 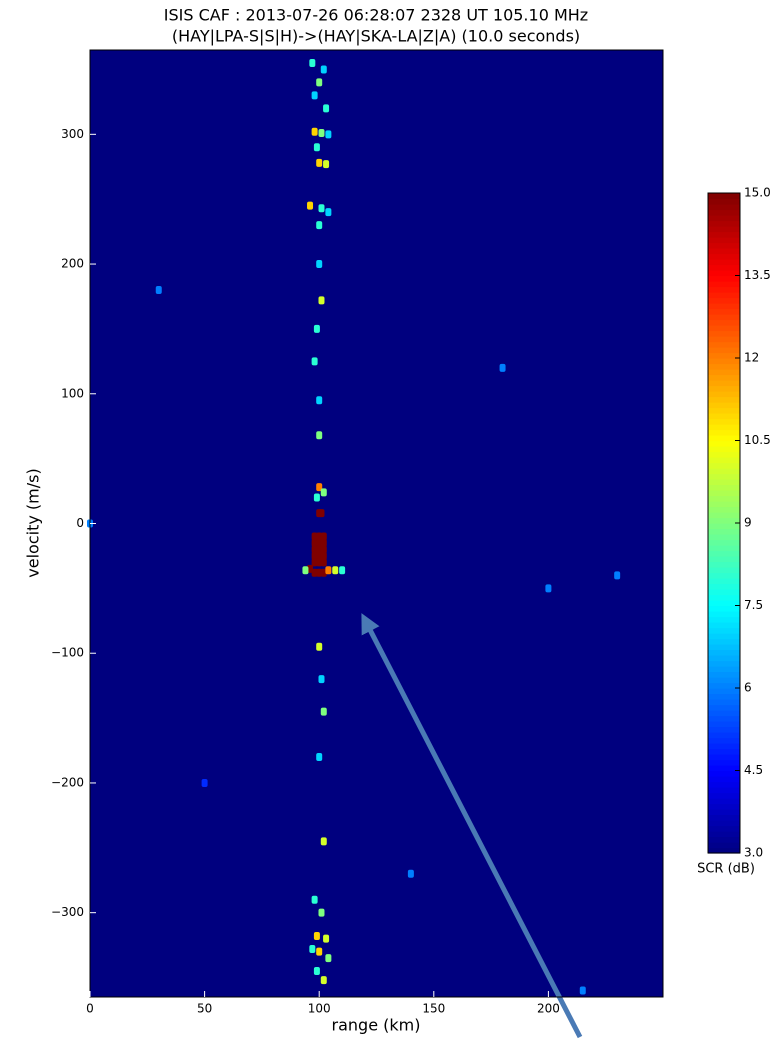 I want to click on colorbar: 3.0 4.5 6 7.5 9 10.5 12 13.5 15.0, so click(x=739, y=523).